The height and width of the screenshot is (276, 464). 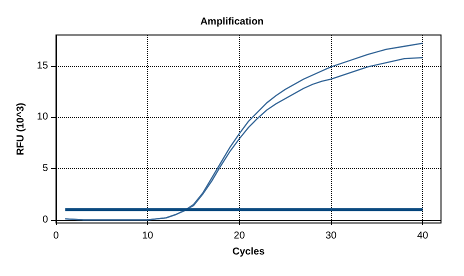 I want to click on chart-title: Amplification, so click(x=232, y=22).